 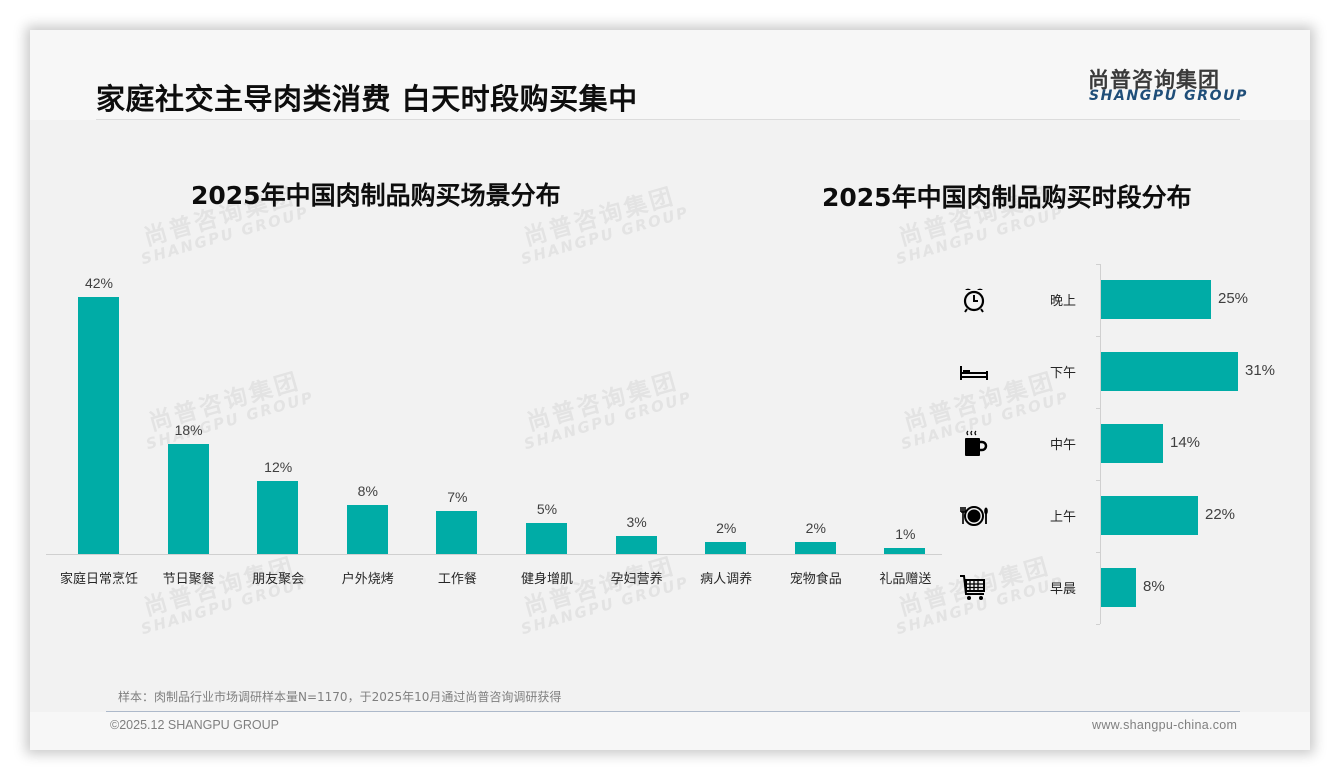 I want to click on bar-column: 42% 家庭日常烹饪, so click(x=99, y=440).